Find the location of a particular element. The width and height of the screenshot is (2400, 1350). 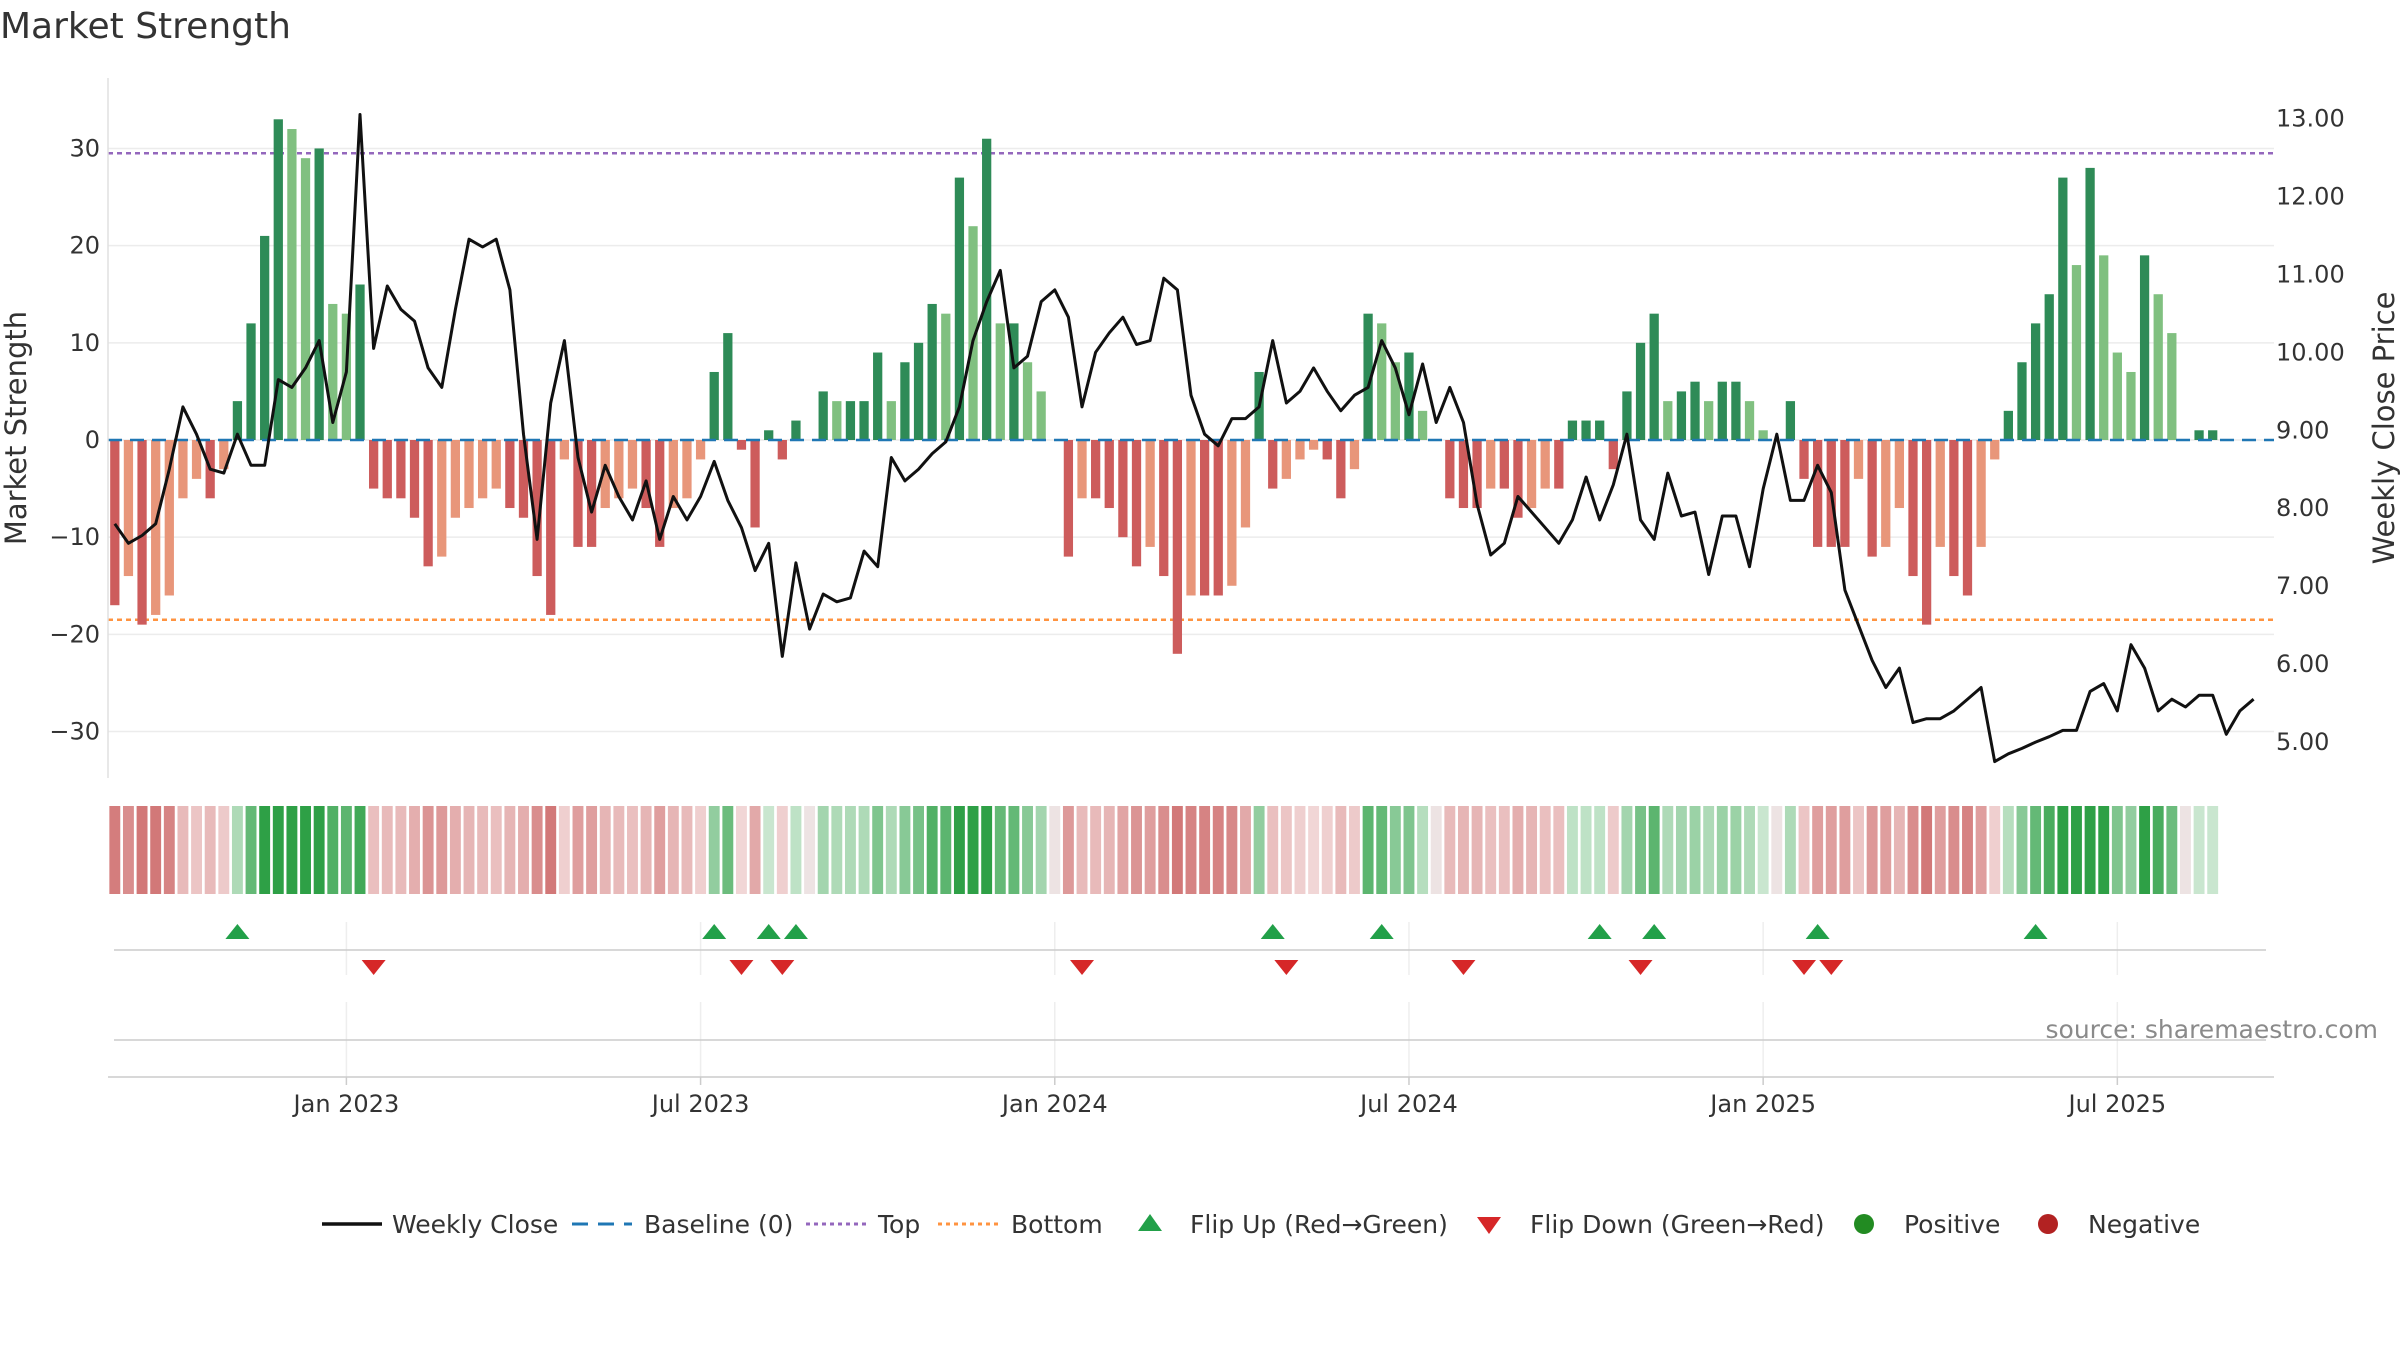

strength-heat-strip is located at coordinates (1164, 850).